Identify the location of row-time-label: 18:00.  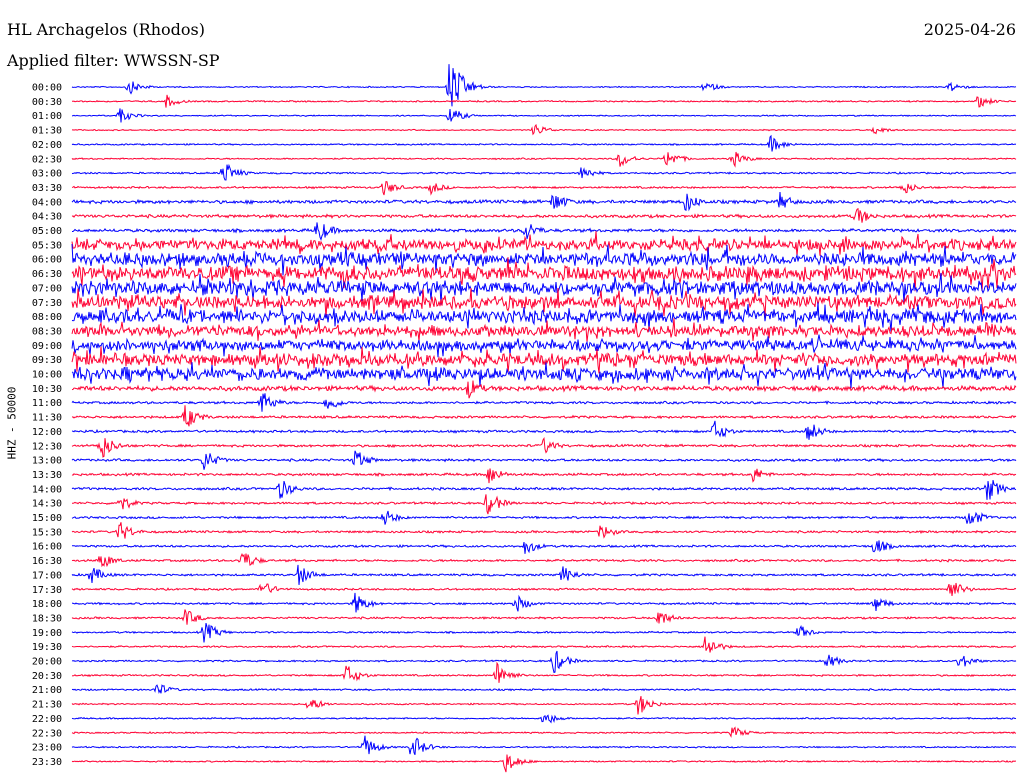
(47, 604).